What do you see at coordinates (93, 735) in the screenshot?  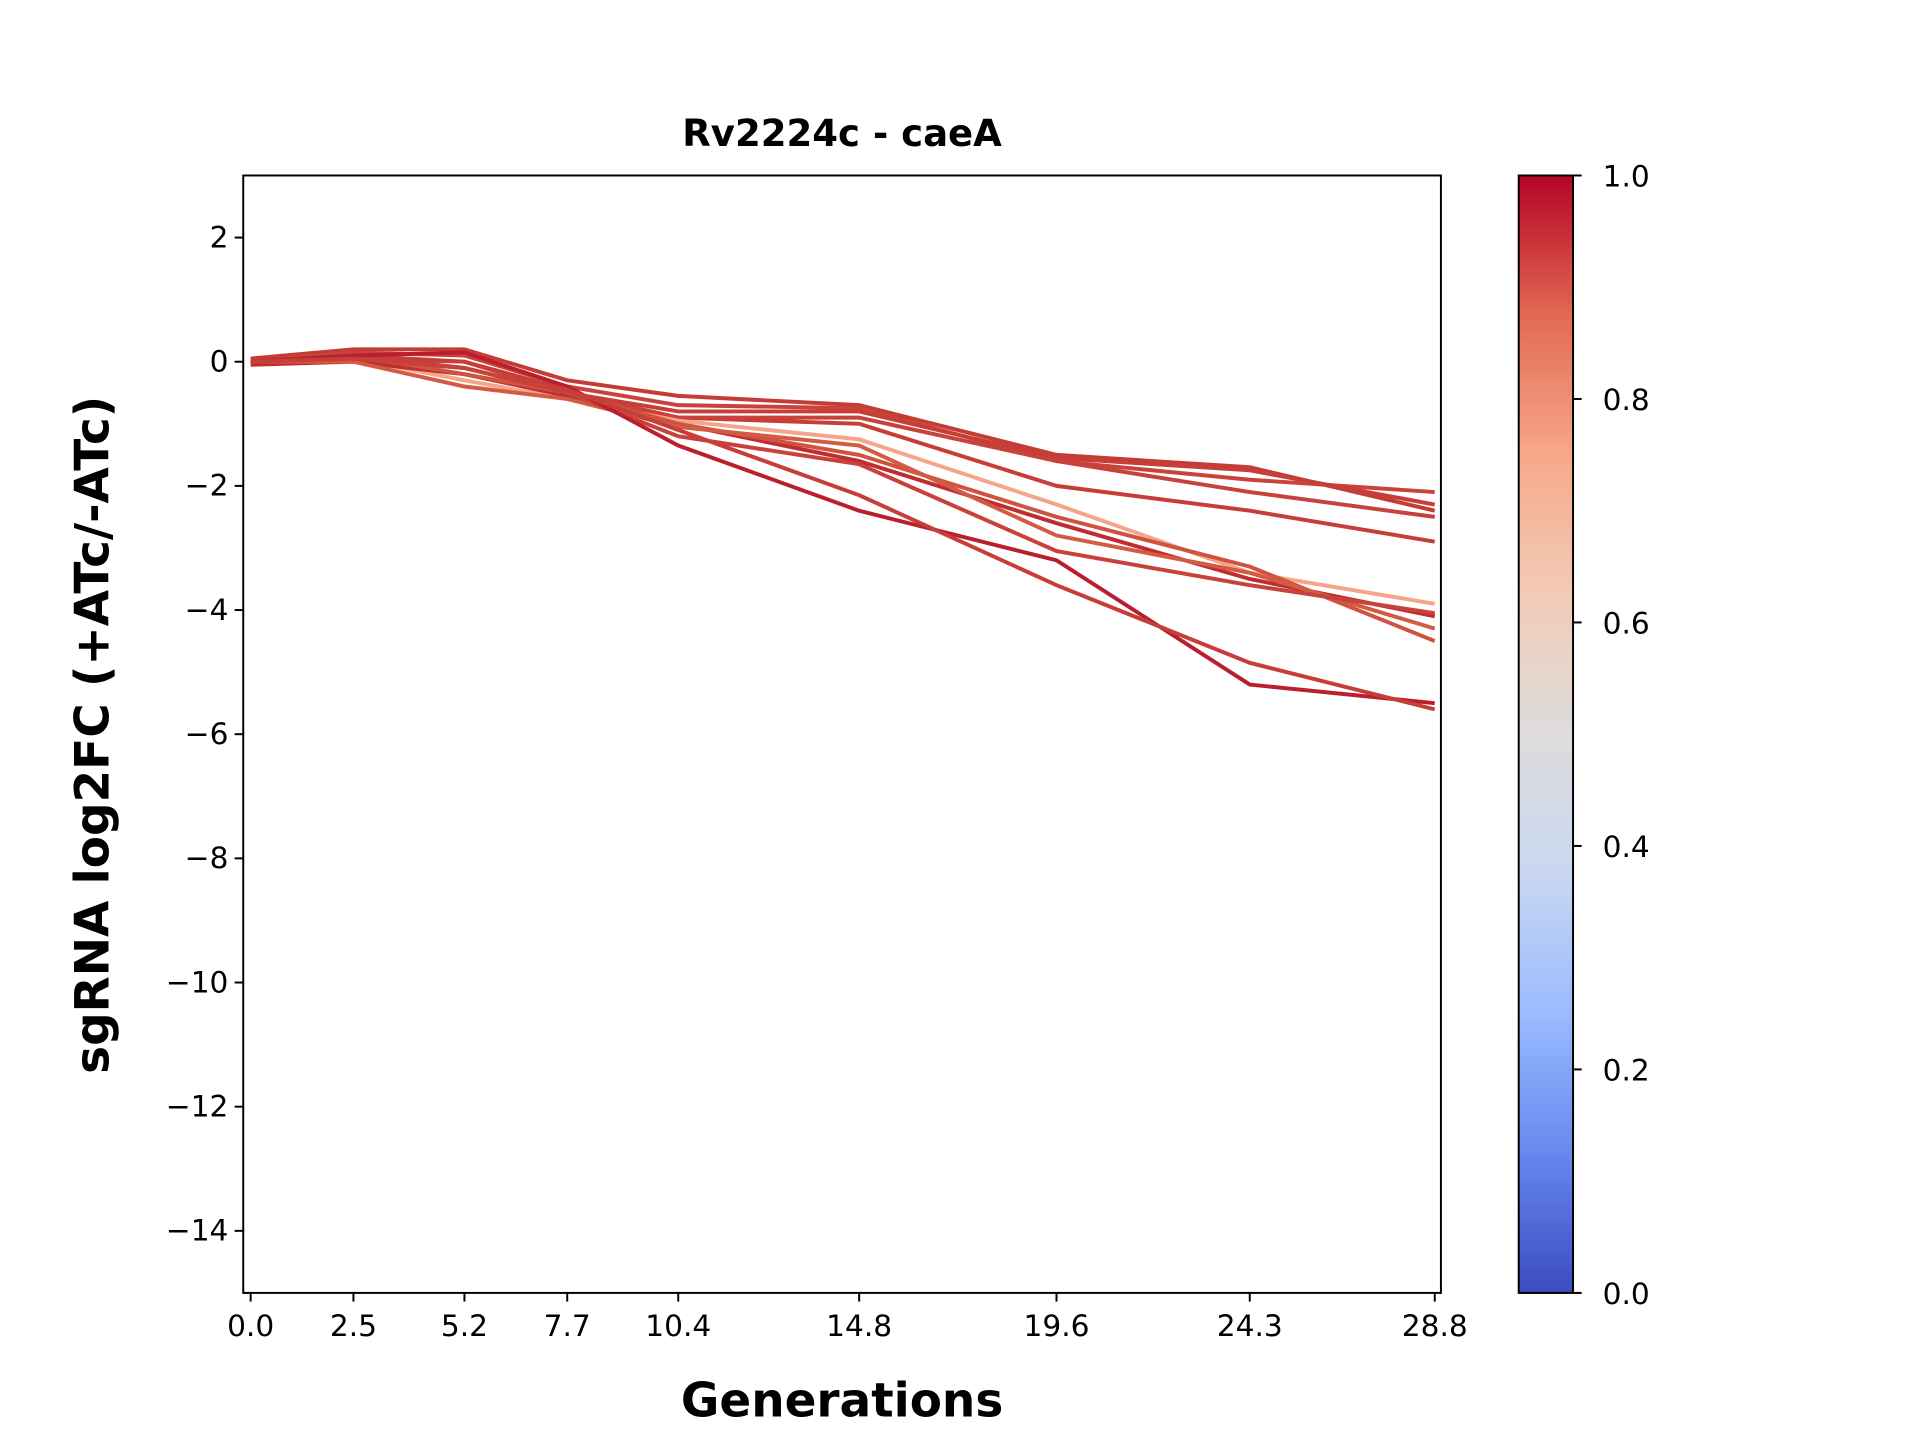 I see `y-axis-label: sgRNA log2FC (+ATc/-ATc)` at bounding box center [93, 735].